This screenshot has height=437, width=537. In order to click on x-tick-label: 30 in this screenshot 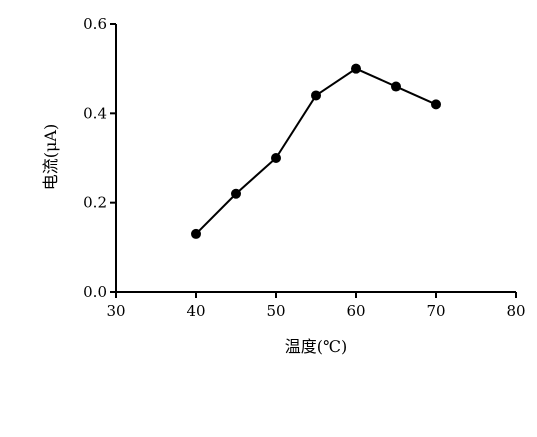, I will do `click(115, 311)`.